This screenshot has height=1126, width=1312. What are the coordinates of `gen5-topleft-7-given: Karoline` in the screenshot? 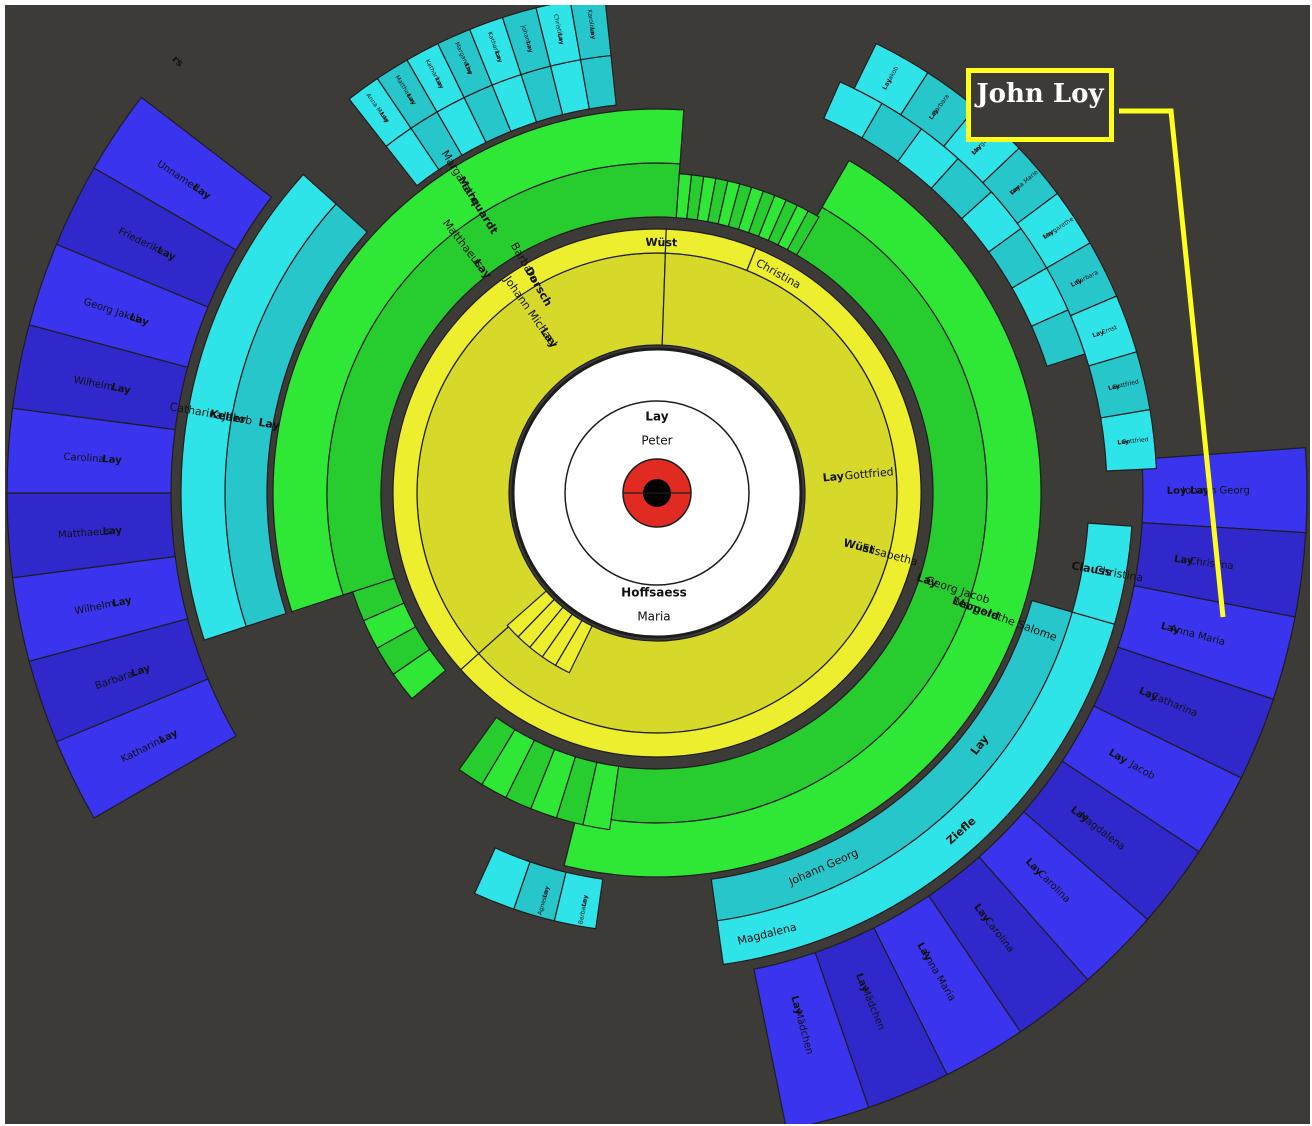 It's located at (591, 21).